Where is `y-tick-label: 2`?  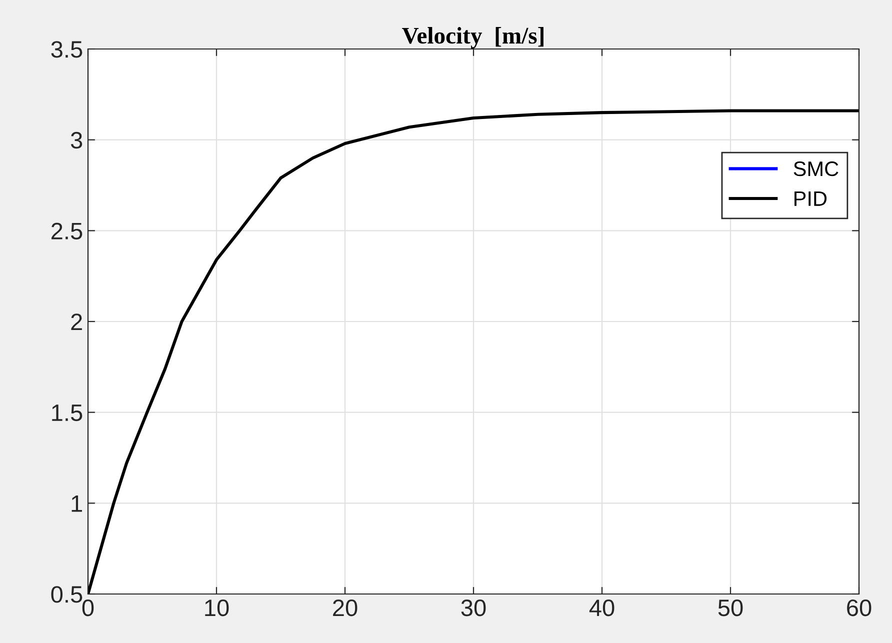 y-tick-label: 2 is located at coordinates (76, 322).